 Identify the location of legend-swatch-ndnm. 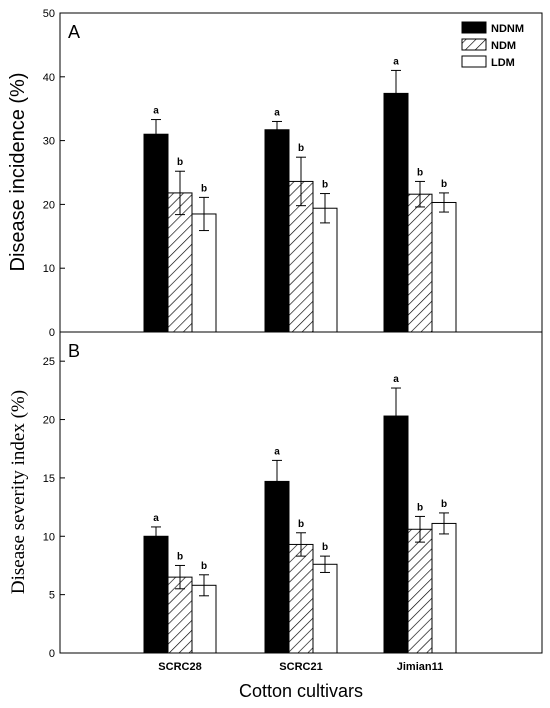
(474, 27).